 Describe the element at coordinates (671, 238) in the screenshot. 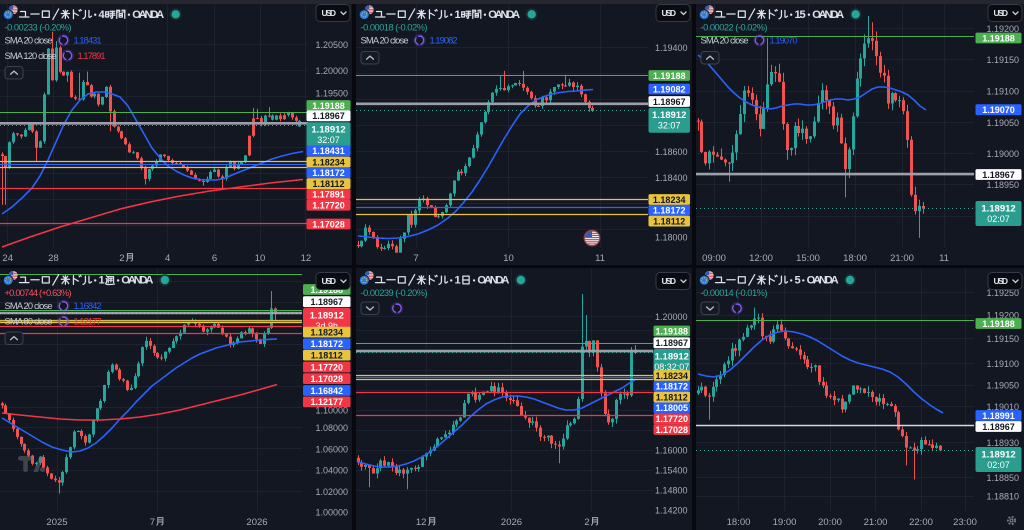

I see `svg-text: 1.18000` at that location.